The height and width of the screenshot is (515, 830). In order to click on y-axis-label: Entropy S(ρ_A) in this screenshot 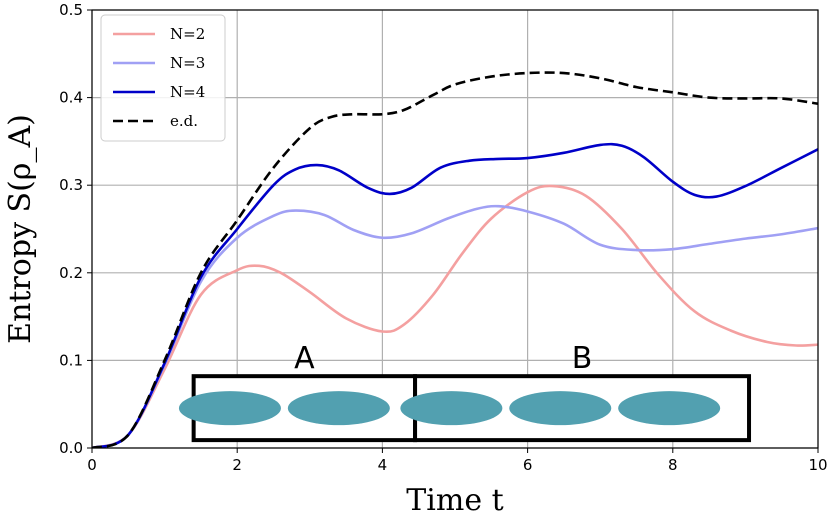, I will do `click(20, 229)`.